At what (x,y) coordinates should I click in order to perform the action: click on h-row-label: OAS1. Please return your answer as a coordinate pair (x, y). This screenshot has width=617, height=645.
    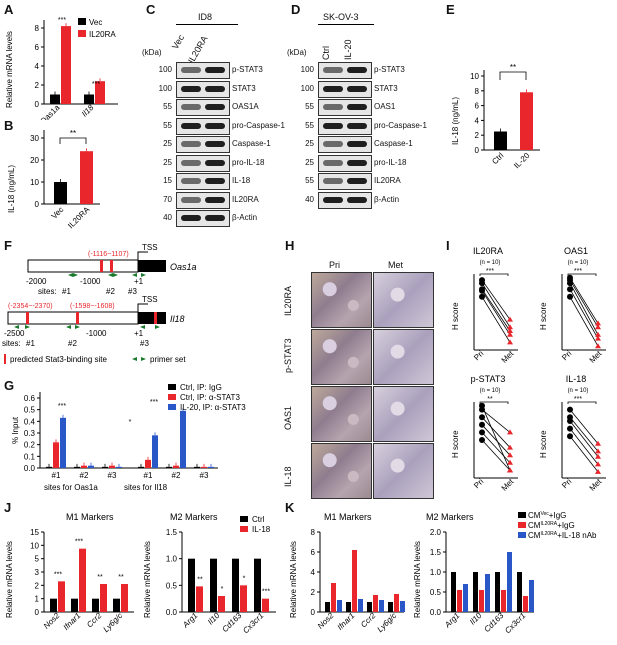
    Looking at the image, I should click on (288, 417).